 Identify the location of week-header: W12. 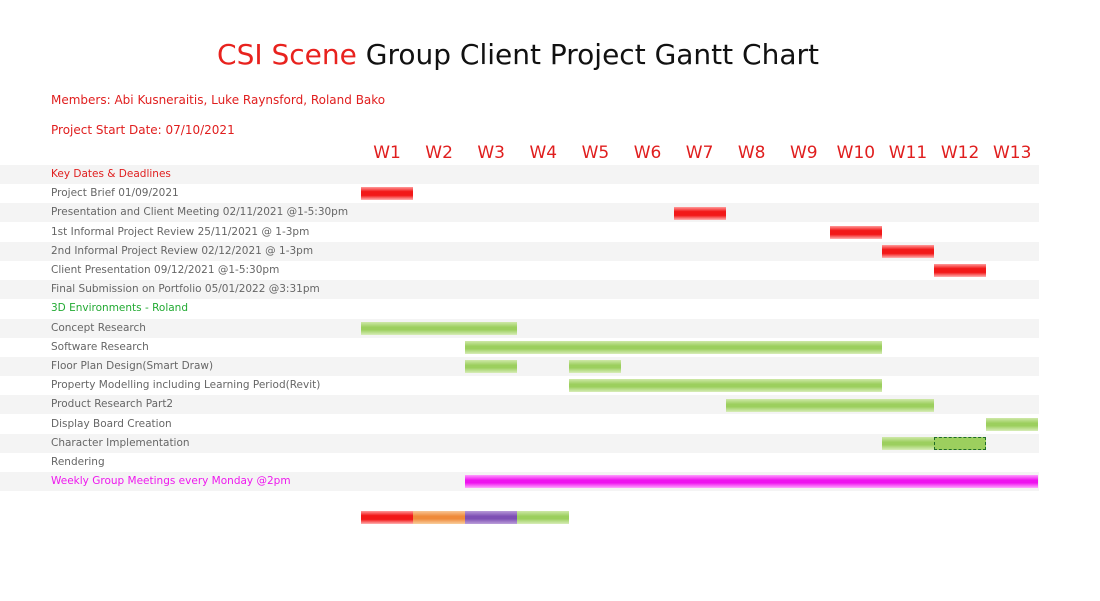
(960, 153).